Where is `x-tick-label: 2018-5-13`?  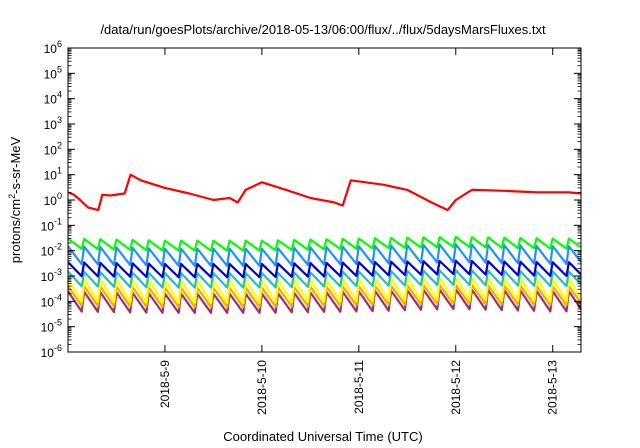 x-tick-label: 2018-5-13 is located at coordinates (553, 387).